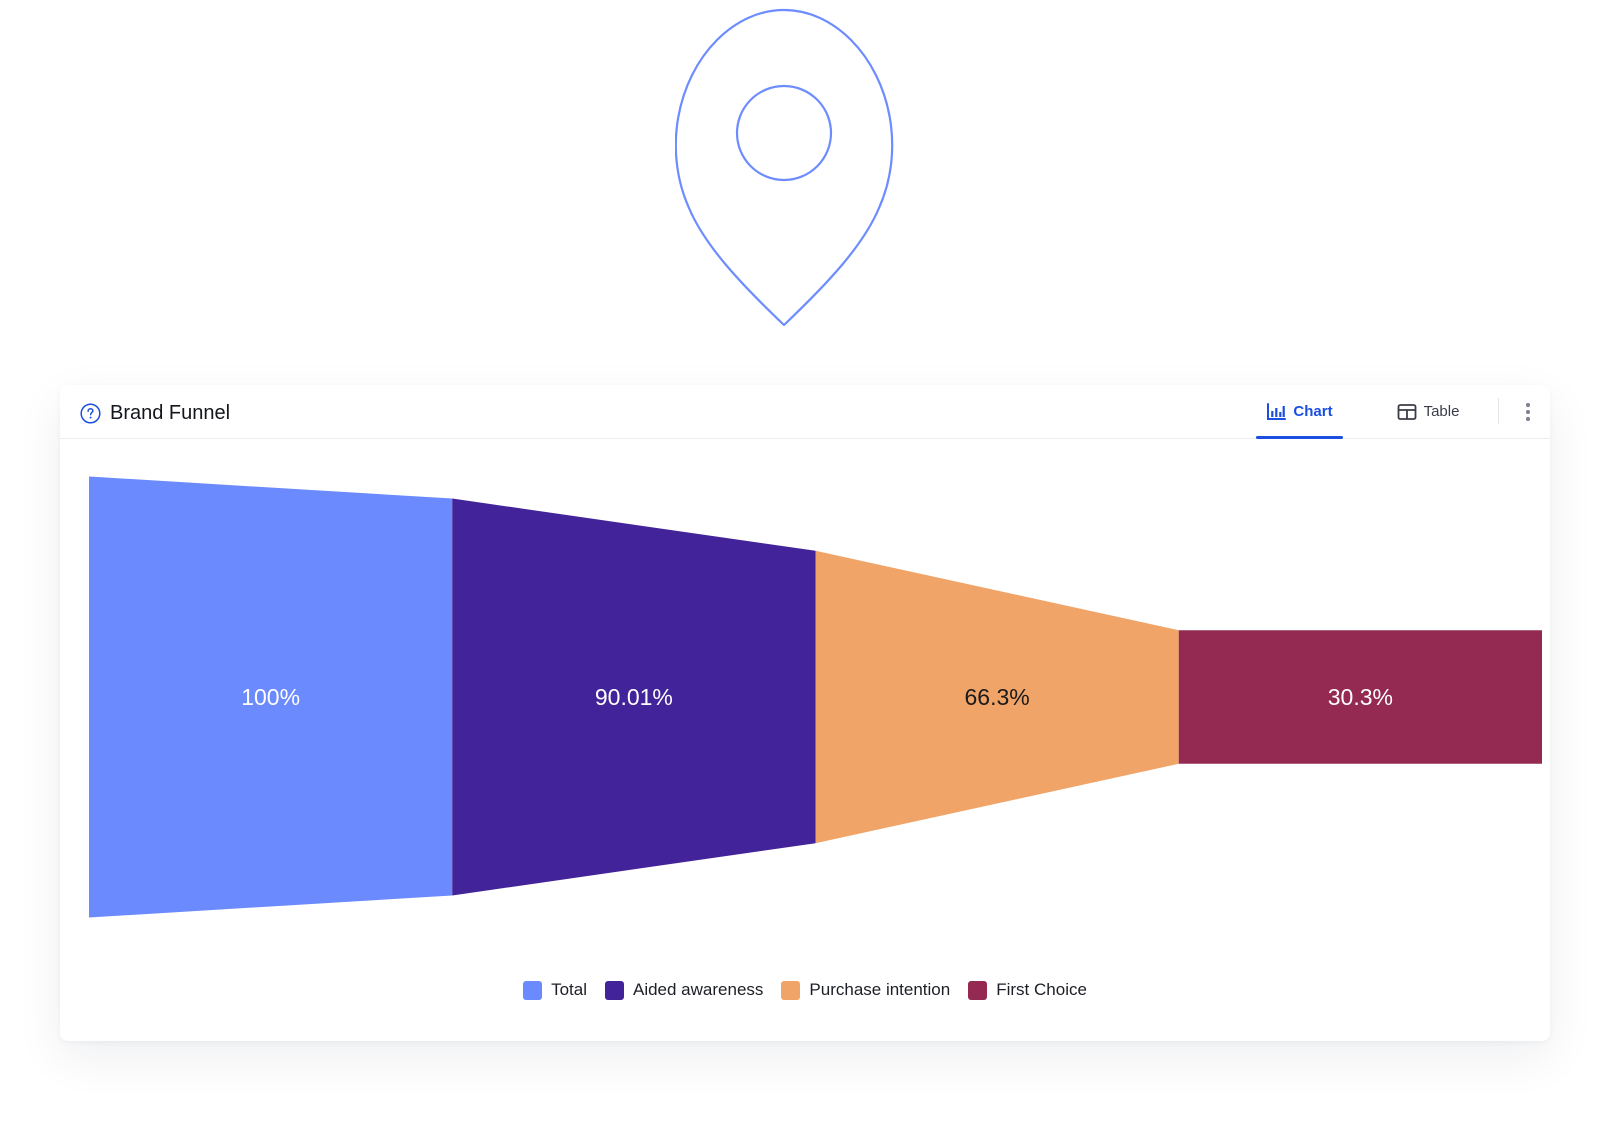 The image size is (1606, 1129). Describe the element at coordinates (1498, 411) in the screenshot. I see `header-divider` at that location.